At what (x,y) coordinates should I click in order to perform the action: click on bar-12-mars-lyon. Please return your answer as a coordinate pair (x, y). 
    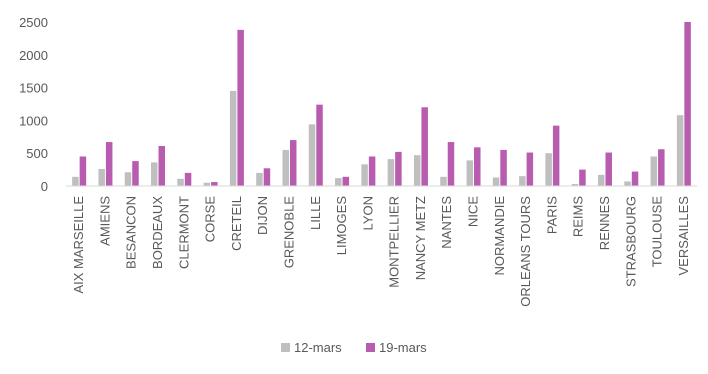
    Looking at the image, I should click on (364, 175).